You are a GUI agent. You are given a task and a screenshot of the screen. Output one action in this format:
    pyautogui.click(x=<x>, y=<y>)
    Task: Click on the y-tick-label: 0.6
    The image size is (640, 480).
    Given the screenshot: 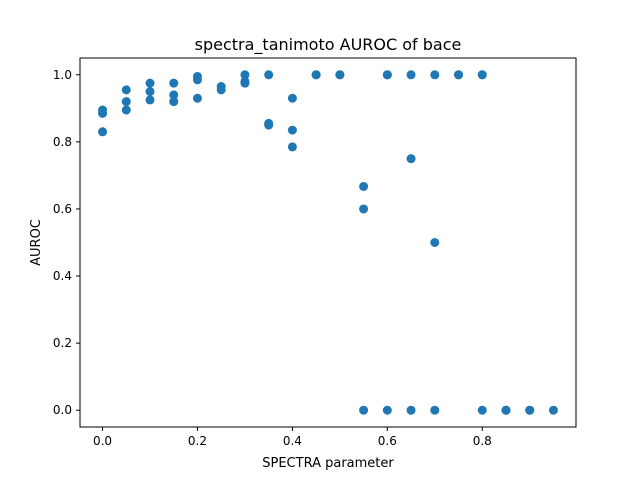 What is the action you would take?
    pyautogui.click(x=62, y=209)
    